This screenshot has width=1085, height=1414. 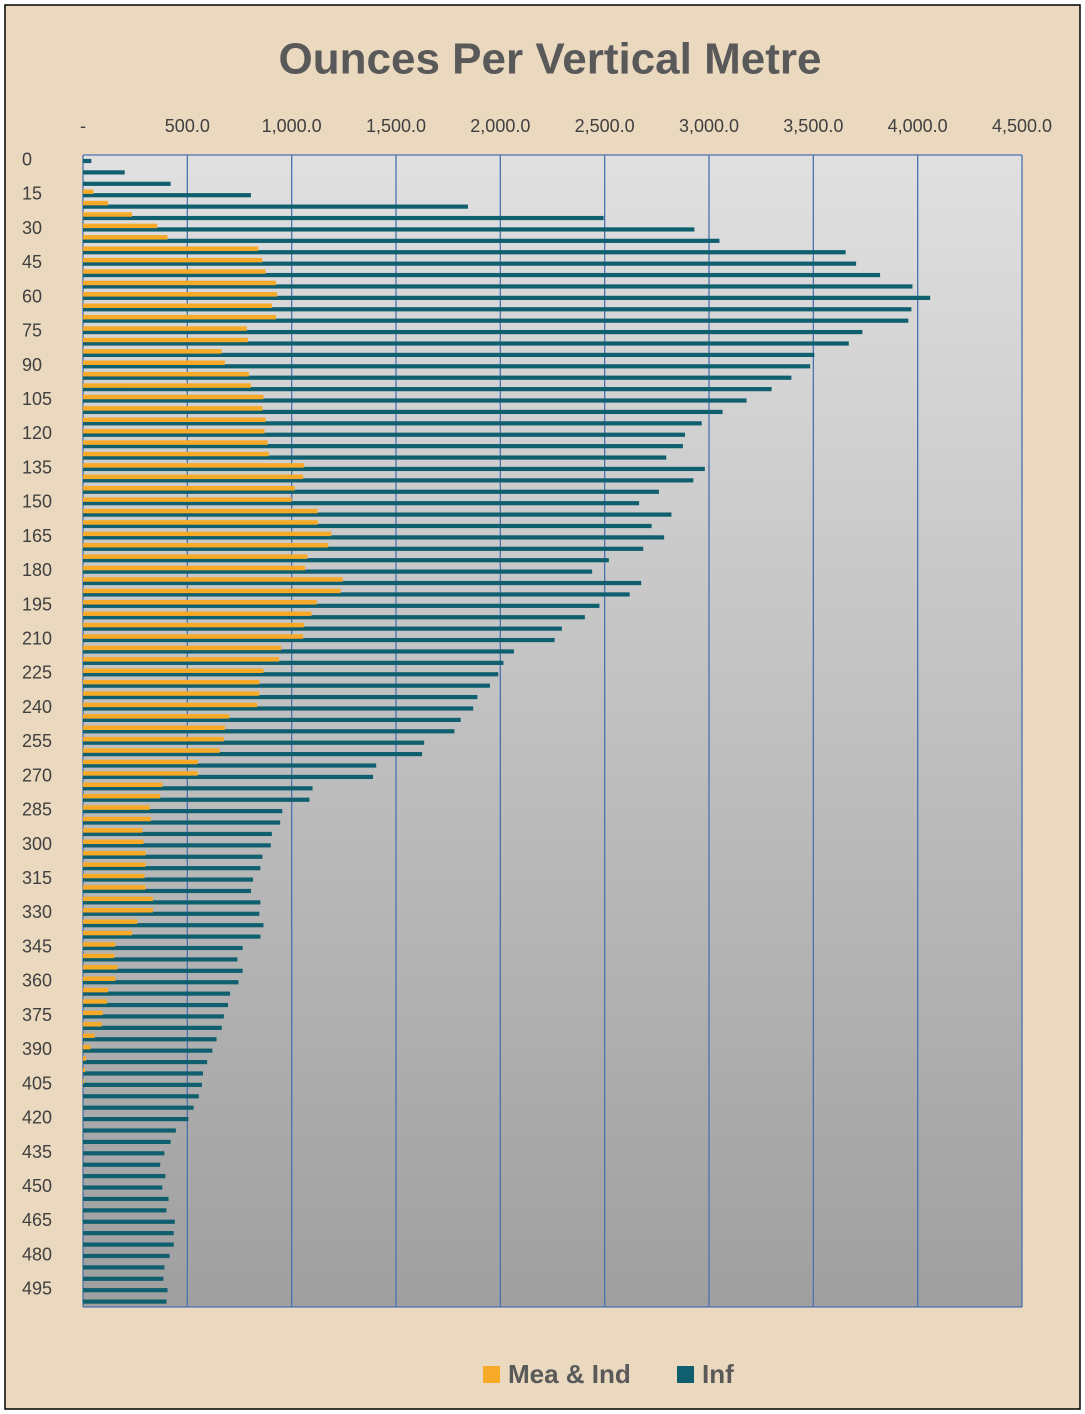 I want to click on y-tick-label: 180, so click(x=37, y=570).